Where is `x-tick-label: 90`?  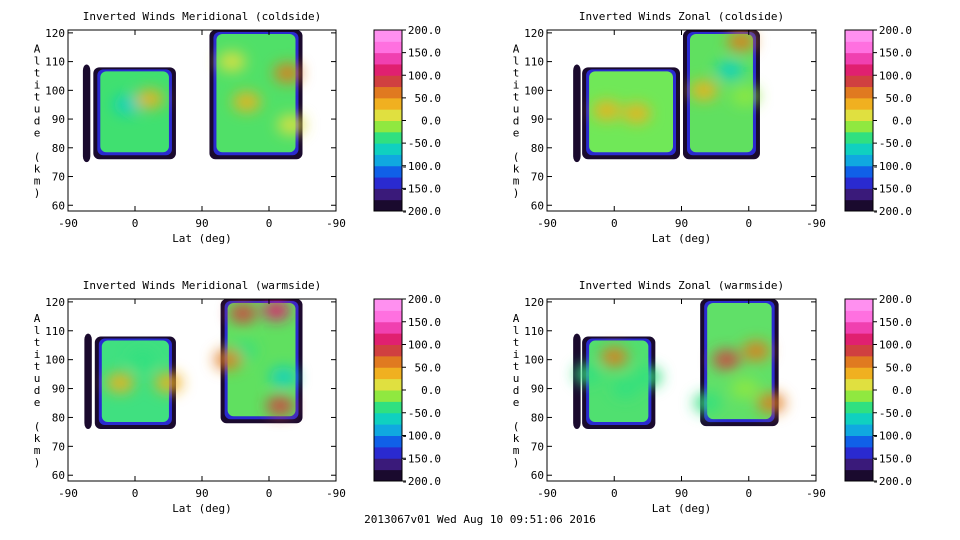
x-tick-label: 90 is located at coordinates (201, 493).